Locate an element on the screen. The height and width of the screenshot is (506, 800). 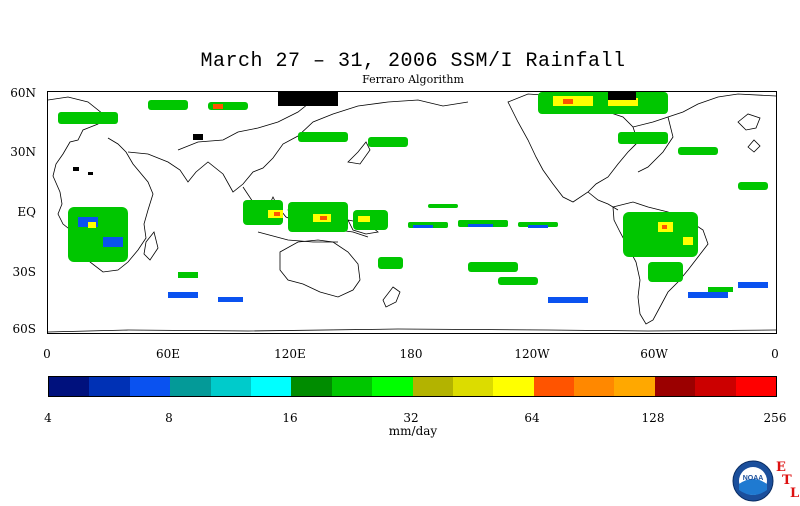
colorbar-tick-128: 128 is located at coordinates (653, 418).